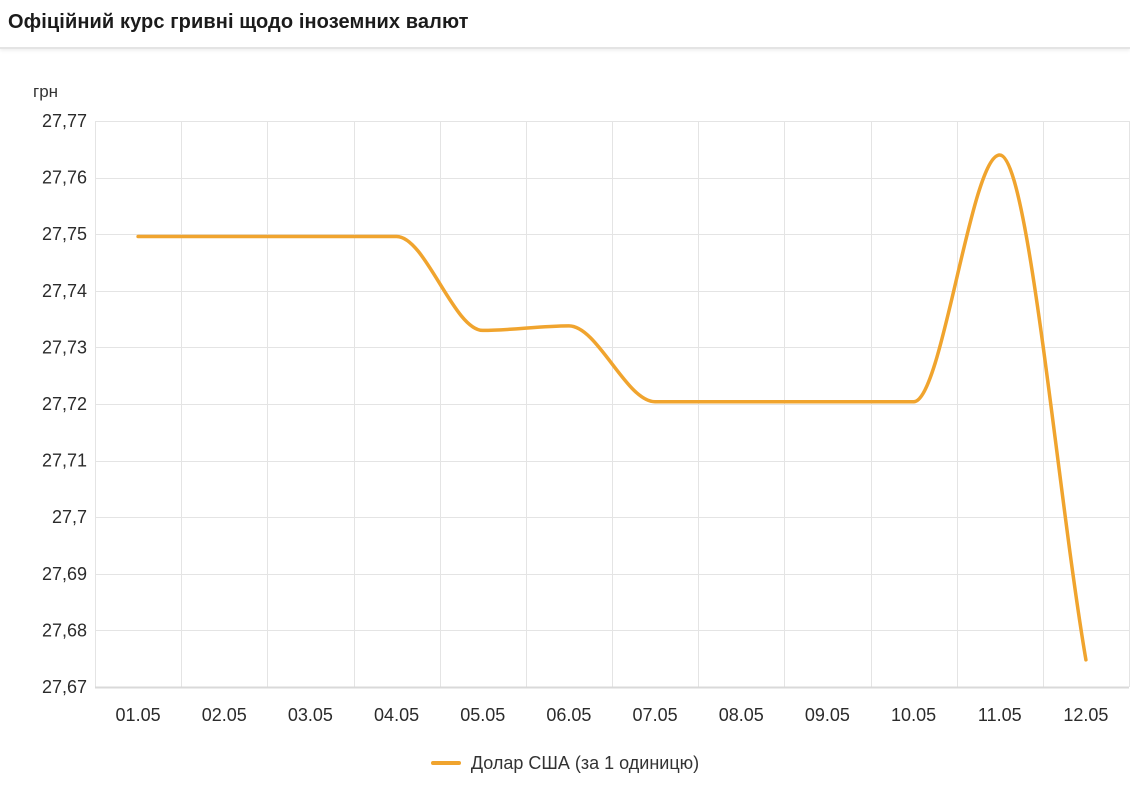 This screenshot has width=1130, height=788. What do you see at coordinates (46, 91) in the screenshot?
I see `y-axis-unit-label: грн` at bounding box center [46, 91].